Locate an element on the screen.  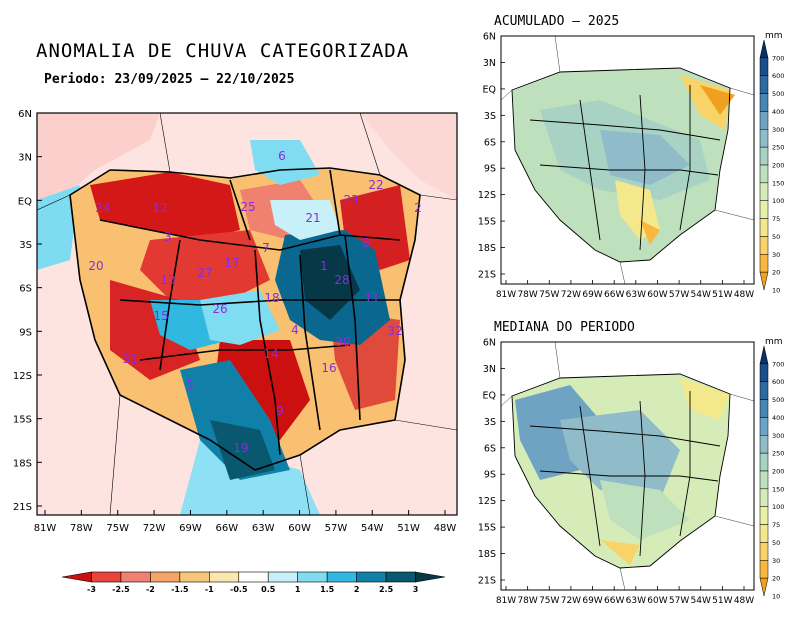
lat-tick-label: 12S is located at coordinates (22, 376).